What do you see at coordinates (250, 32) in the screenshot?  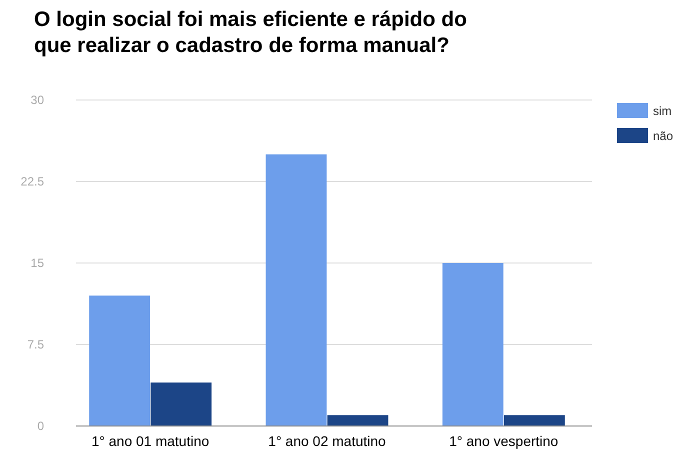 I see `chart-title: O login social foi mais eficiente e rápido do que realizar o cadastro de forma manual?` at bounding box center [250, 32].